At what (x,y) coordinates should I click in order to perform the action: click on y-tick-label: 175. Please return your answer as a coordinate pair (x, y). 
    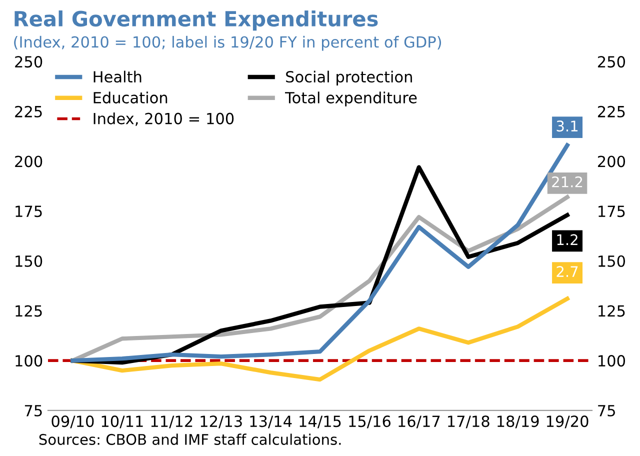
    Looking at the image, I should click on (29, 212).